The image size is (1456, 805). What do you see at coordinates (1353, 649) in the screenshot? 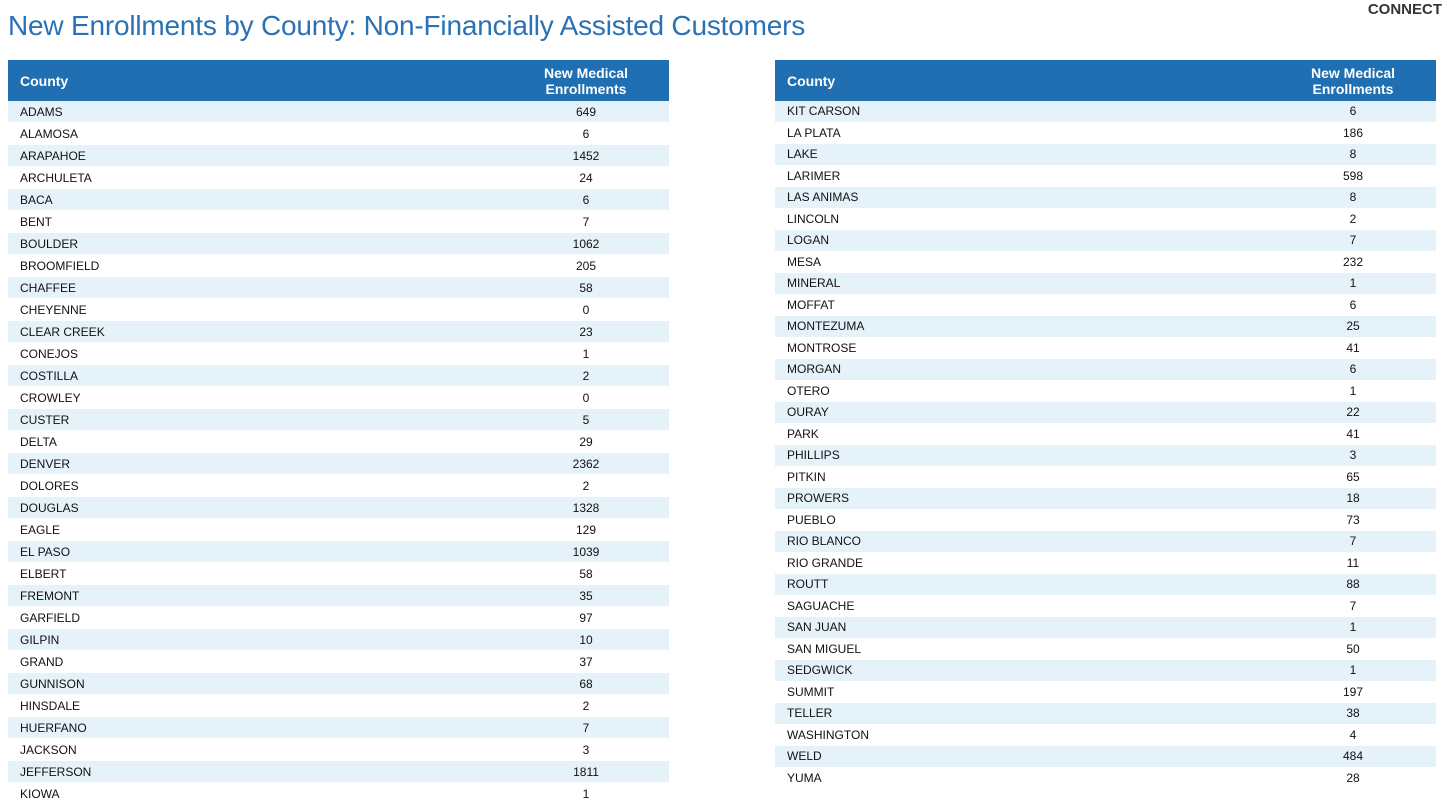
I see `enrollment-cell: 50` at bounding box center [1353, 649].